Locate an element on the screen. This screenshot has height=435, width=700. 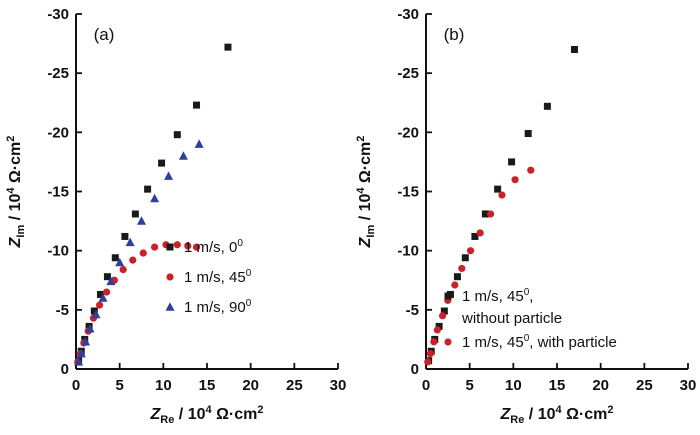
rich-text-span: 1 m/s, 0 is located at coordinates (210, 247).